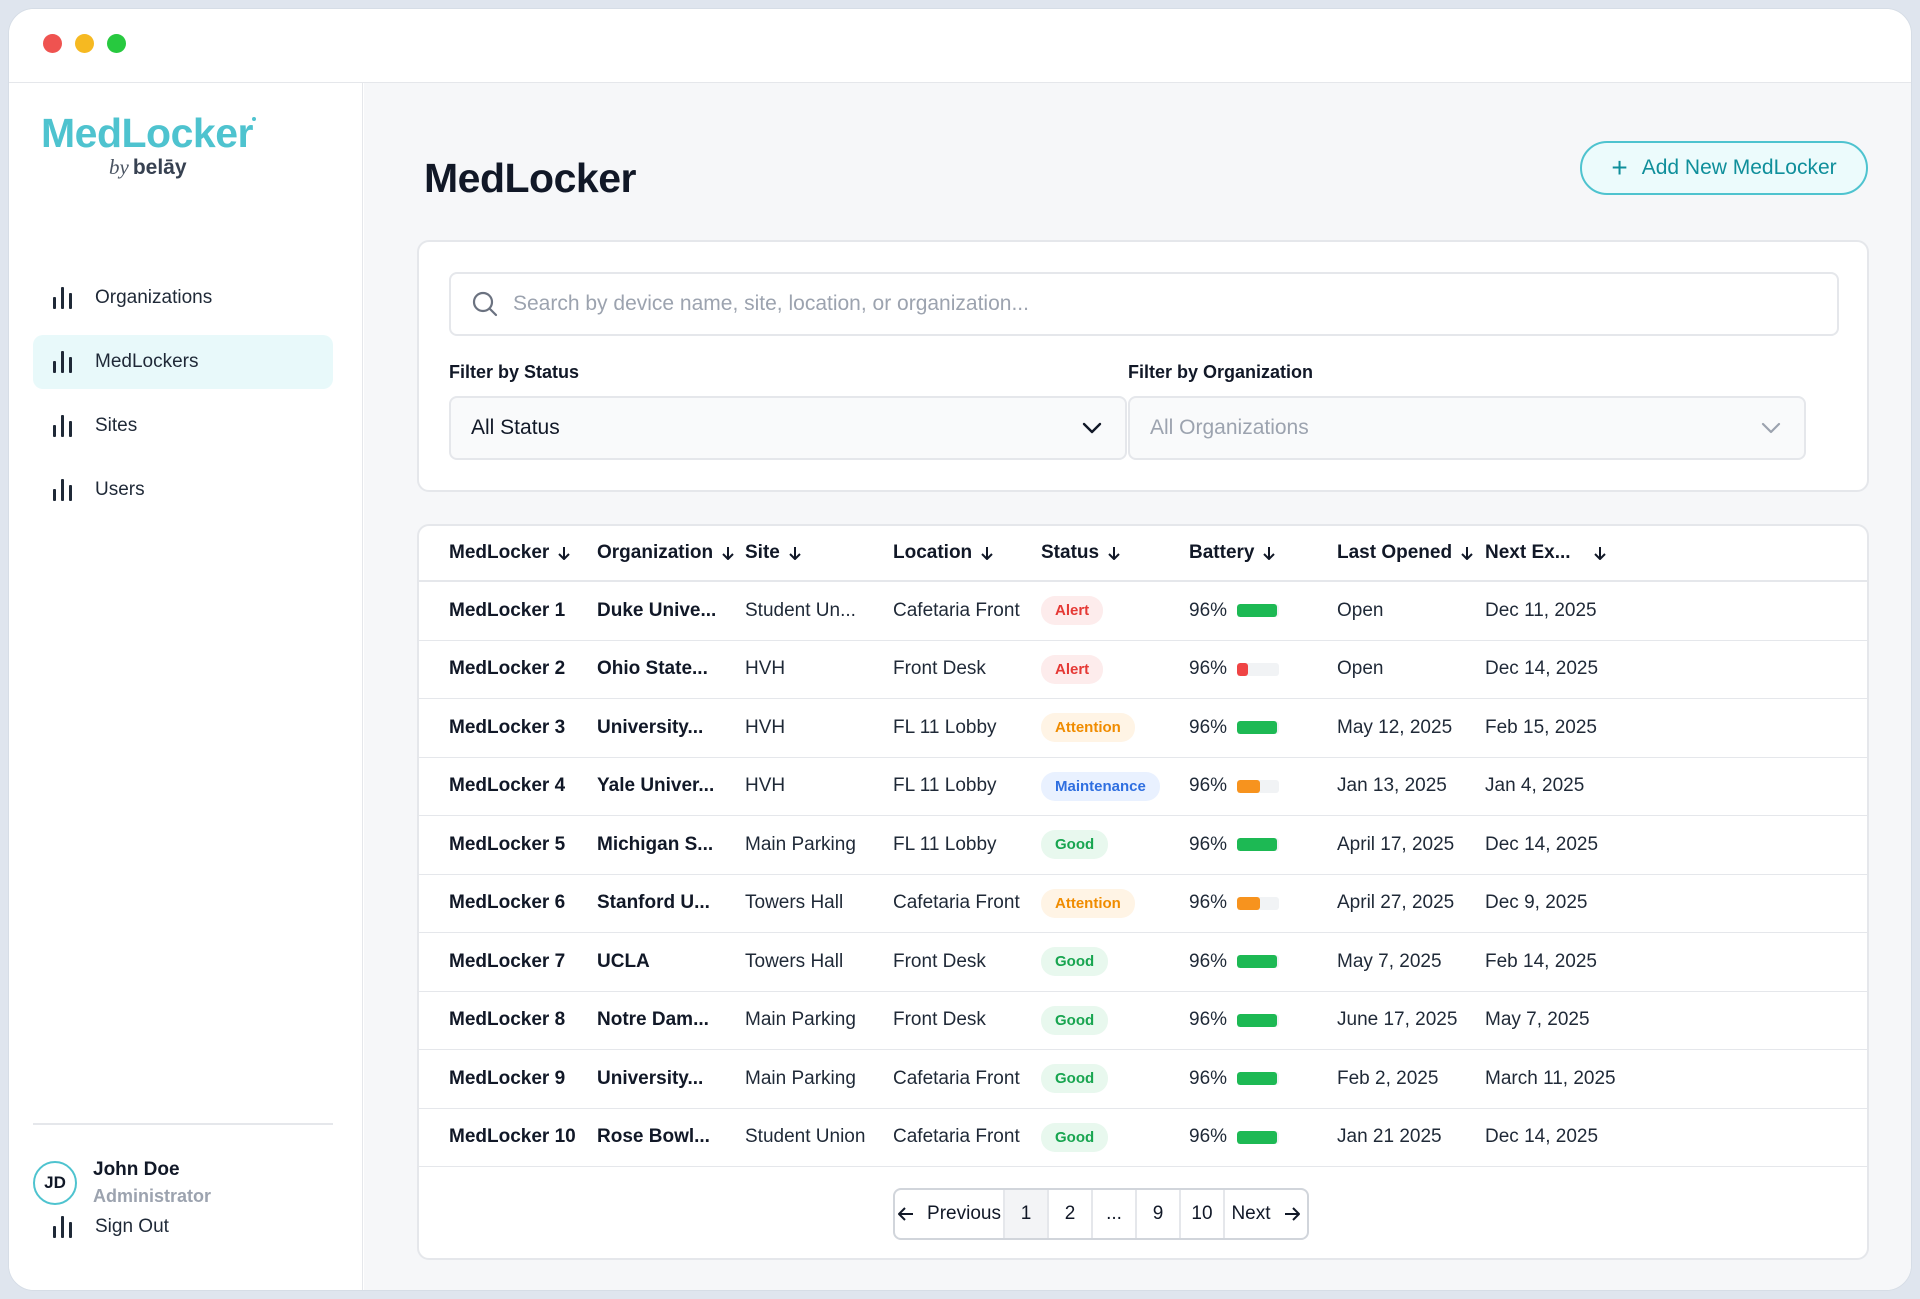 The height and width of the screenshot is (1299, 1920). I want to click on medlocker-name: MedLocker 9, so click(507, 1078).